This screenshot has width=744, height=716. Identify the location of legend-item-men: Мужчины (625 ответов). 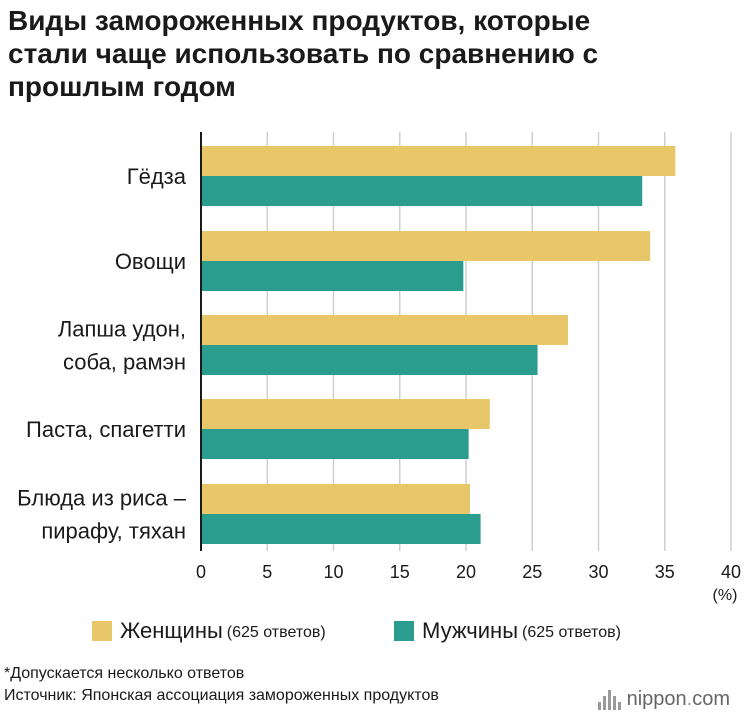
(507, 631).